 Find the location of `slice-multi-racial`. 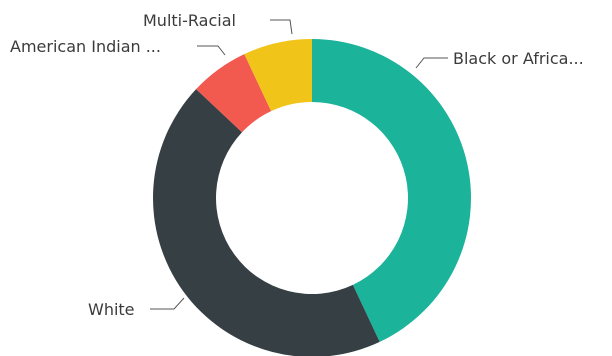

slice-multi-racial is located at coordinates (278, 75).